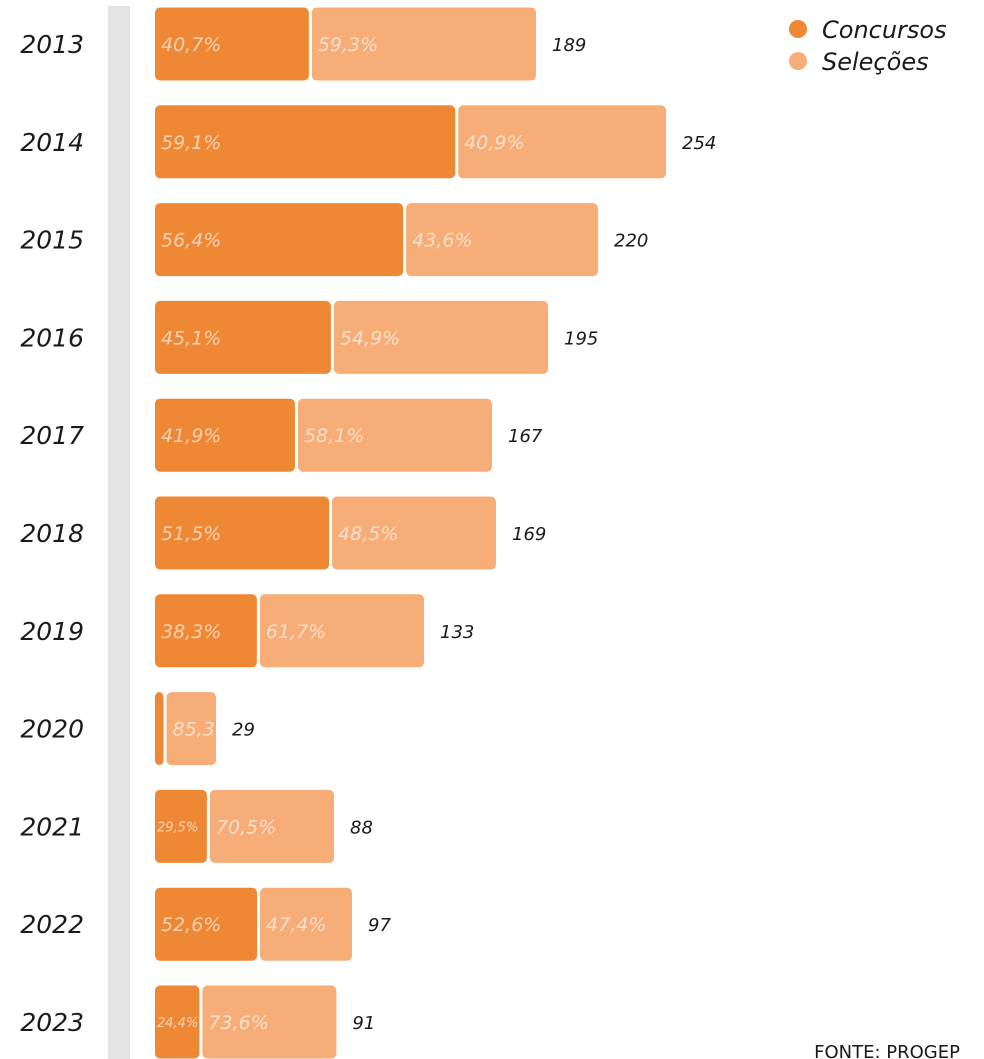 The image size is (984, 1059). What do you see at coordinates (631, 241) in the screenshot?
I see `total-label: 220` at bounding box center [631, 241].